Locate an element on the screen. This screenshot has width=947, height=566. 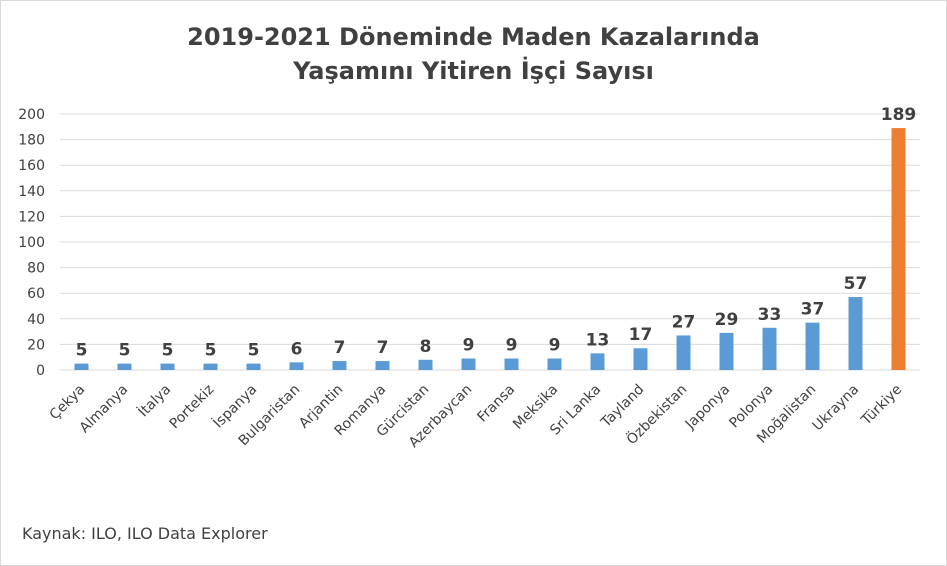
data-label-19: 189 is located at coordinates (899, 115).